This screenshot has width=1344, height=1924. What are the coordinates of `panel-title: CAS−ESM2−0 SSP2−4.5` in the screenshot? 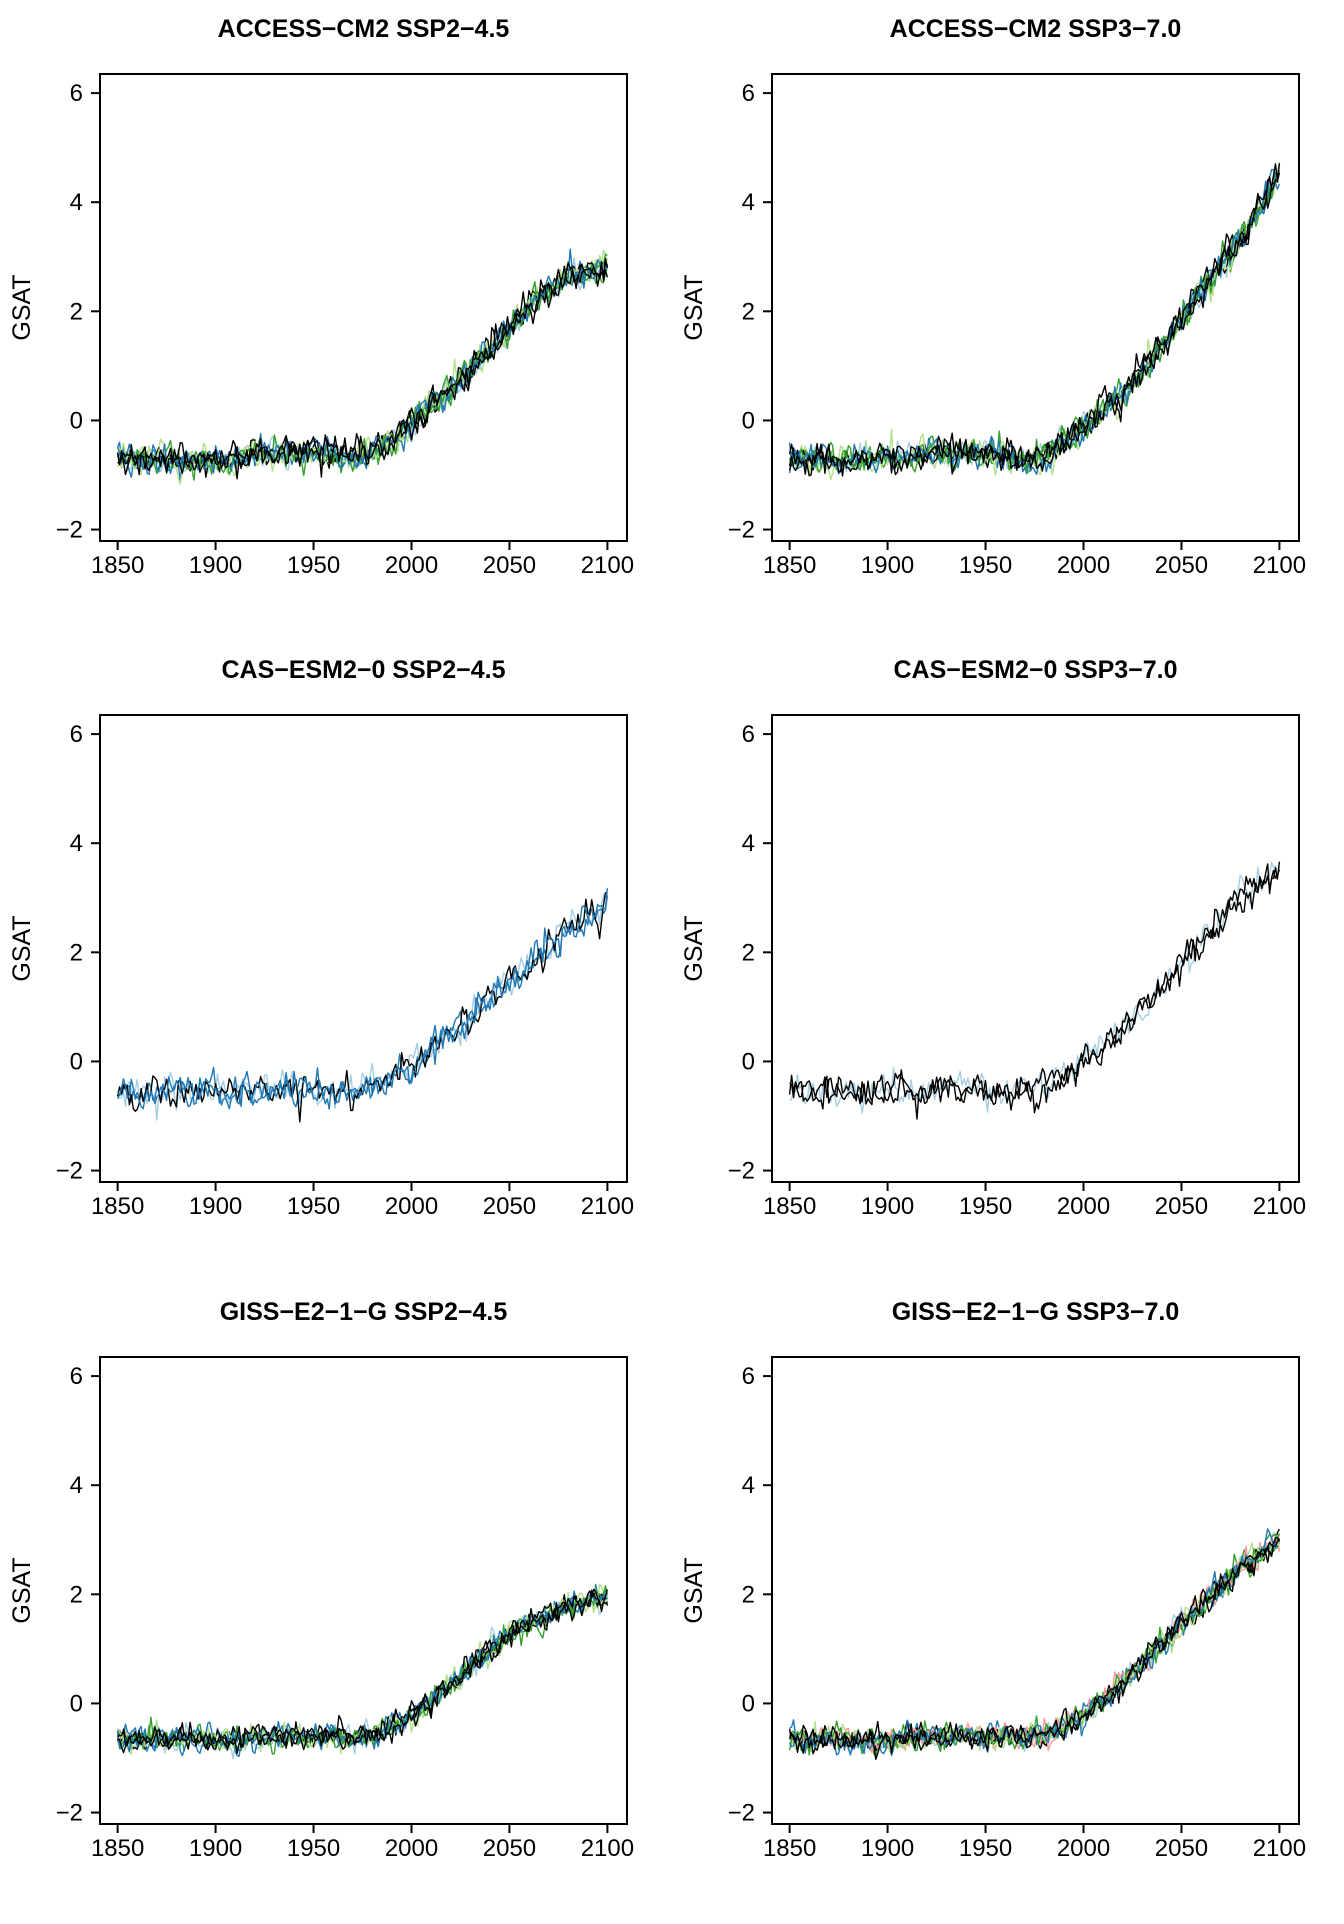 It's located at (363, 670).